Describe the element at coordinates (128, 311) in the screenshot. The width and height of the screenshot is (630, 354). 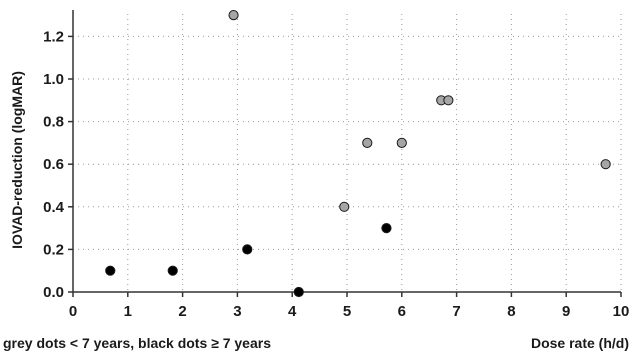
I see `x-tick-label-1: 1` at that location.